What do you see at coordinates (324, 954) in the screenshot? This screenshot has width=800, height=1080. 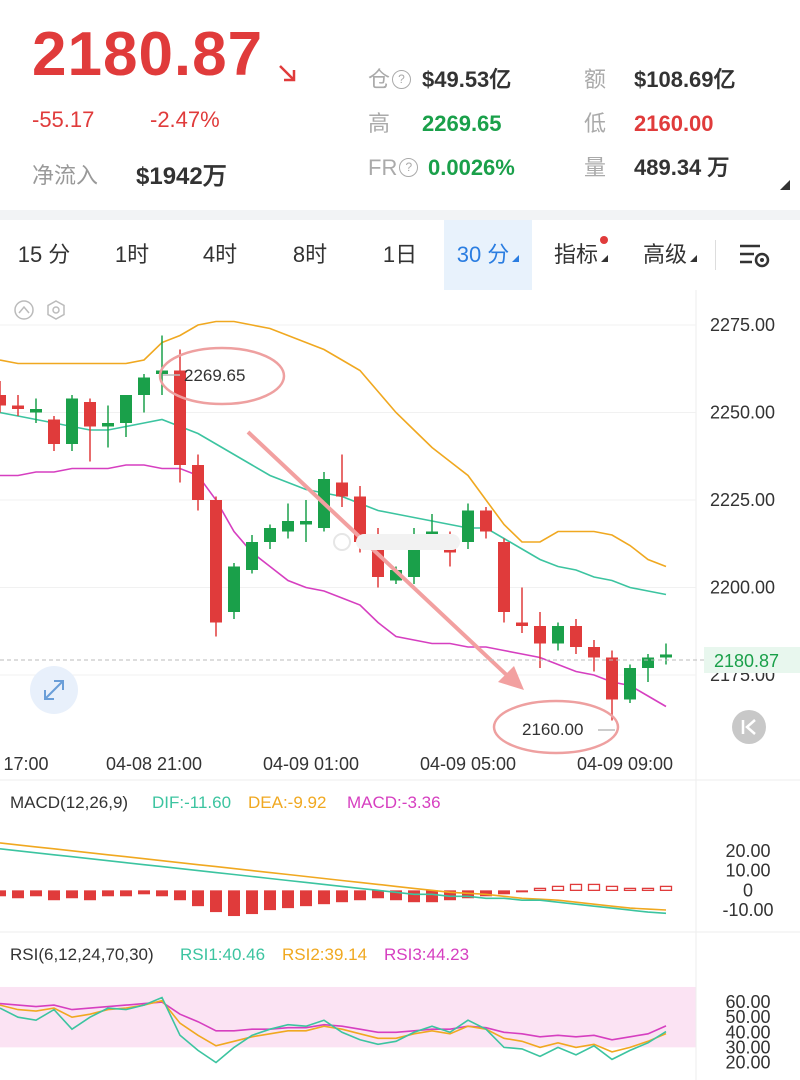 I see `rsi2-value: RSI2:39.14` at bounding box center [324, 954].